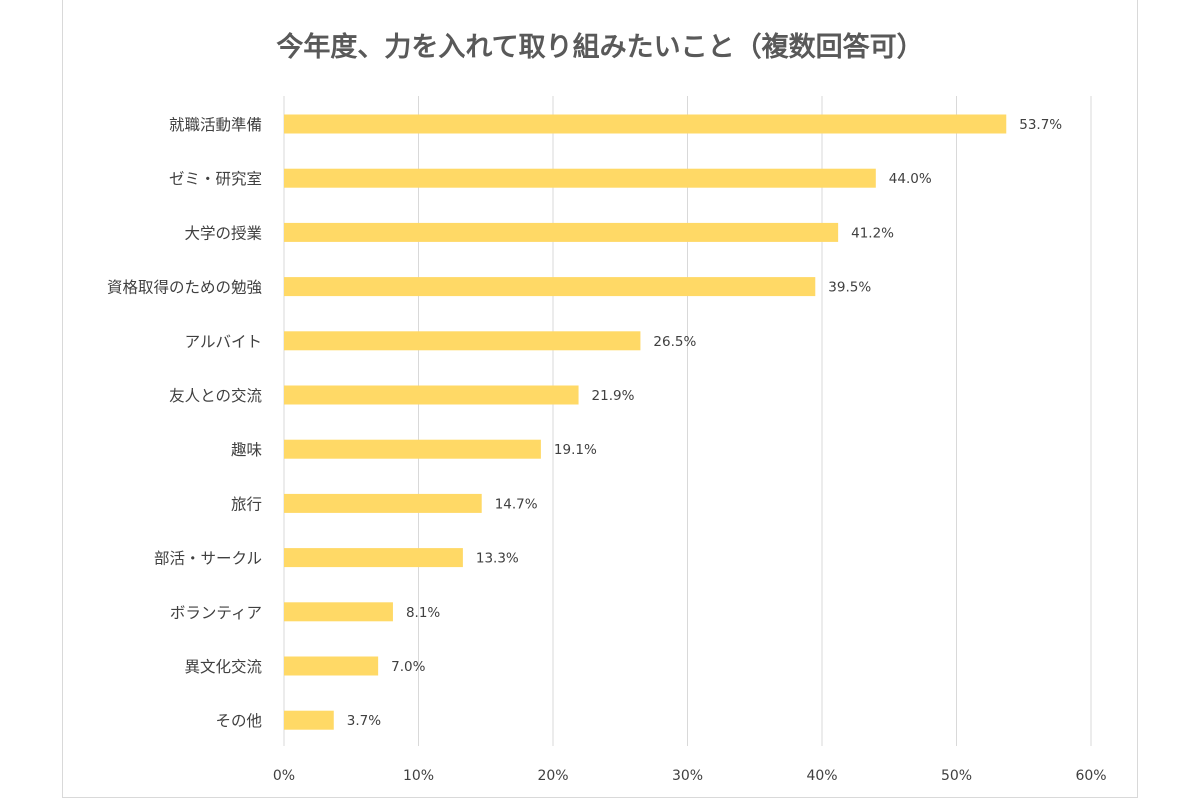  Describe the element at coordinates (215, 179) in the screenshot. I see `category-label: ゼミ・研究室` at that location.